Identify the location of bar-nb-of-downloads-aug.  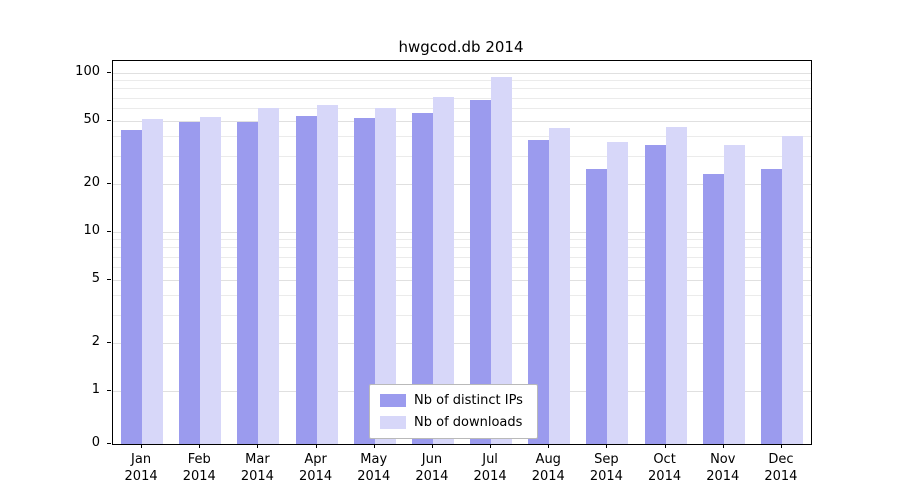
(560, 286).